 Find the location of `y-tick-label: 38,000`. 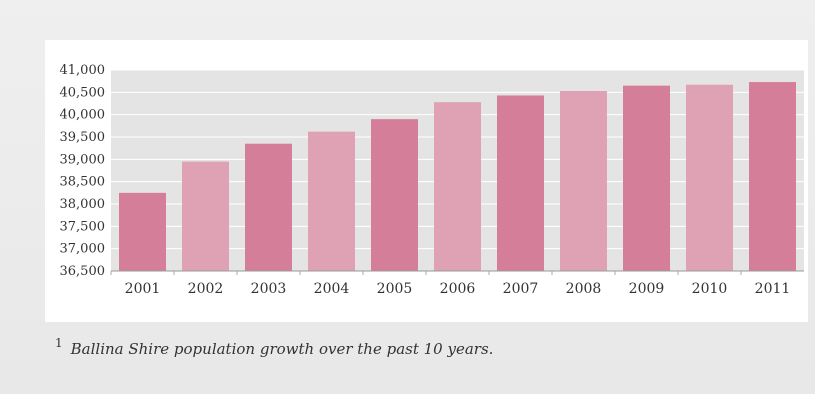

y-tick-label: 38,000 is located at coordinates (83, 204).